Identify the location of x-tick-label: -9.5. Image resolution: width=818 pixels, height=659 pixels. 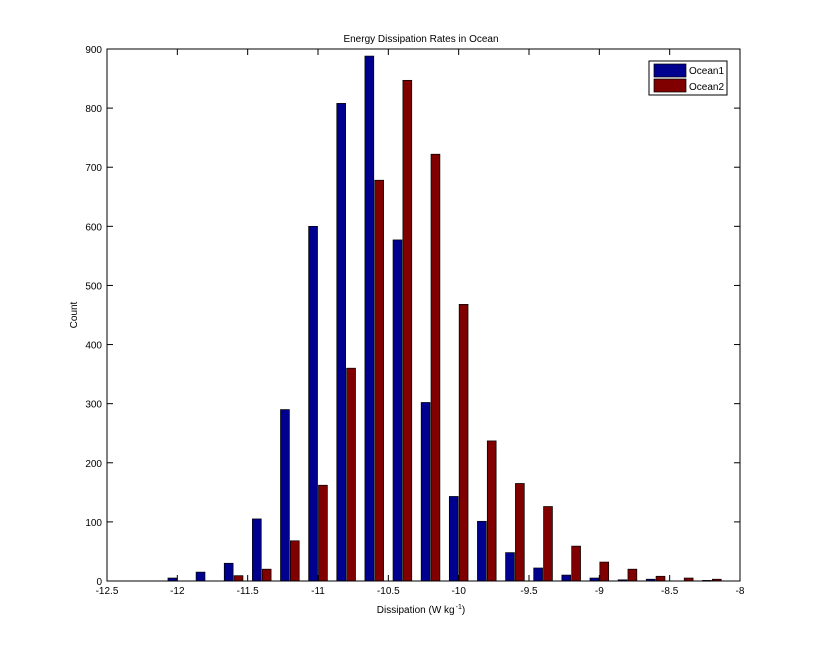
(529, 591).